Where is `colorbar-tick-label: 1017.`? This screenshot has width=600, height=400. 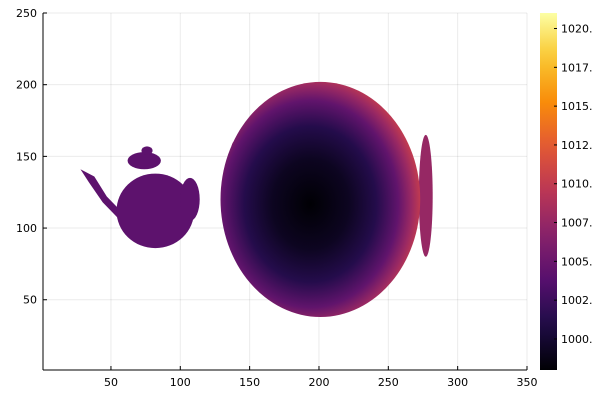 colorbar-tick-label: 1017. is located at coordinates (577, 67).